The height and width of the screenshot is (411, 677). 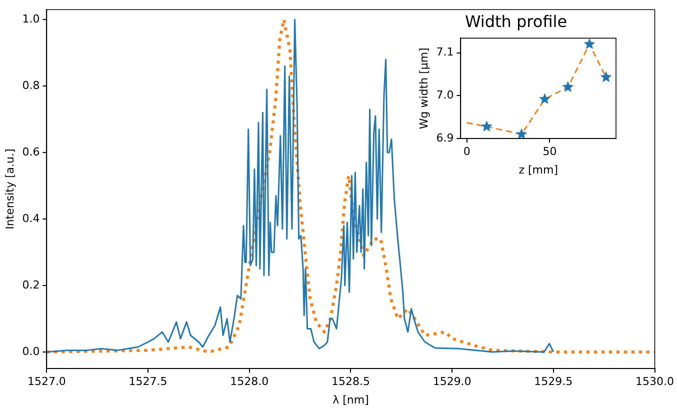 I want to click on x-tick-label: 1528.0, so click(x=249, y=381).